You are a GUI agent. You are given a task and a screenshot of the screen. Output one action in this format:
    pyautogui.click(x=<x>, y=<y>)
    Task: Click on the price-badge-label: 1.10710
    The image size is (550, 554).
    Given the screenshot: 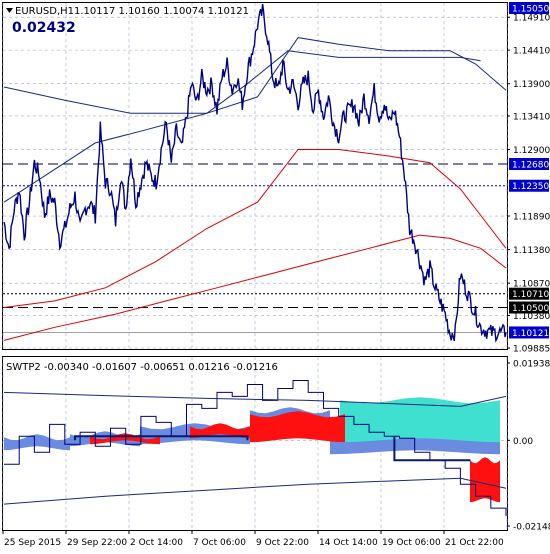 What is the action you would take?
    pyautogui.click(x=530, y=295)
    